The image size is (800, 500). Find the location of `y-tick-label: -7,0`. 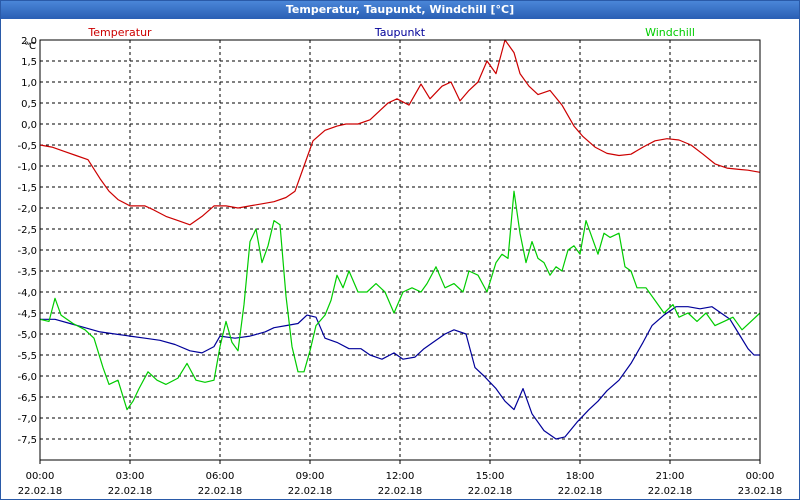

y-tick-label: -7,0 is located at coordinates (27, 419).